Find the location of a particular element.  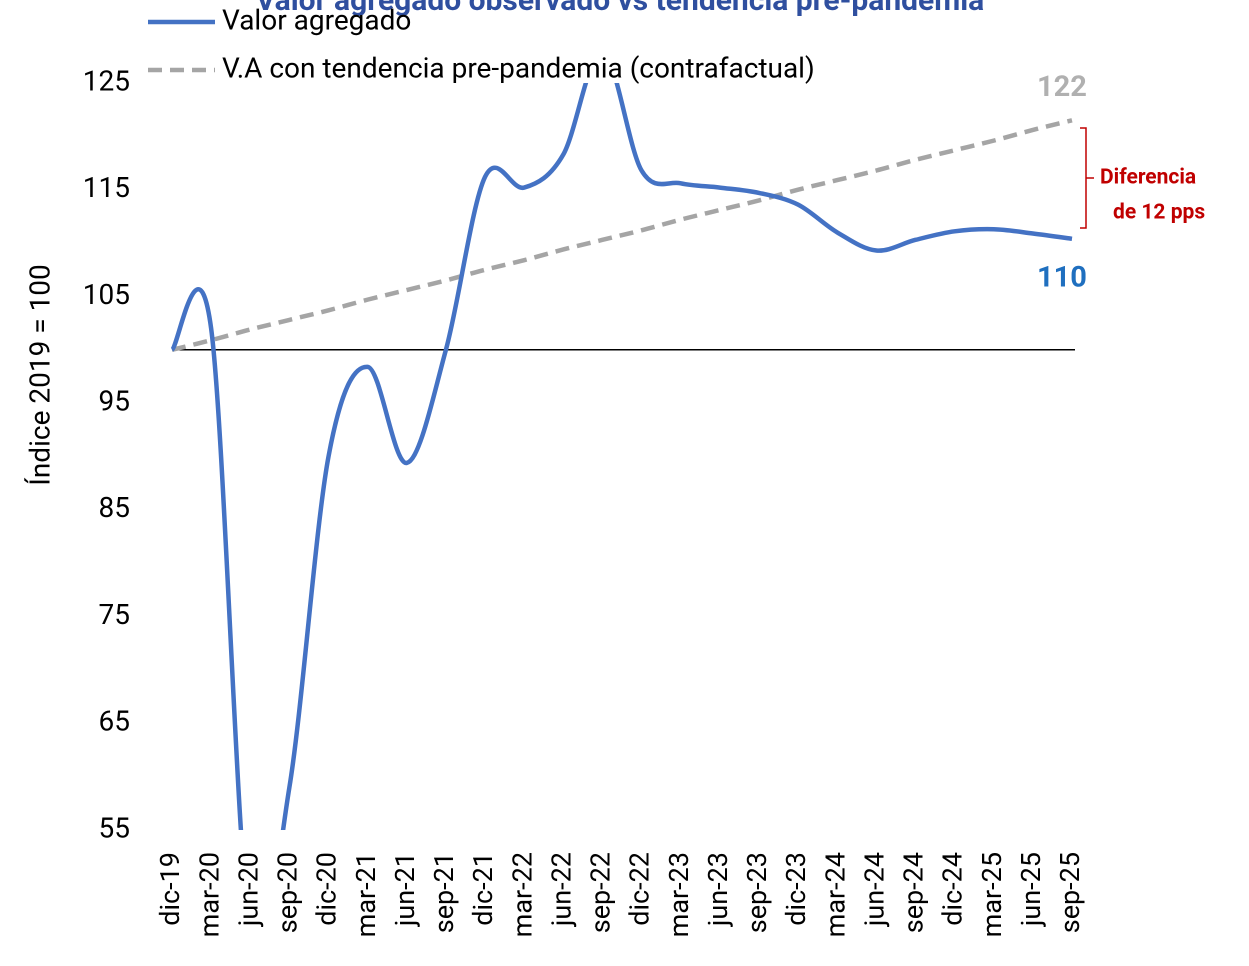

x-tick-label: jun-25 is located at coordinates (1031, 889).